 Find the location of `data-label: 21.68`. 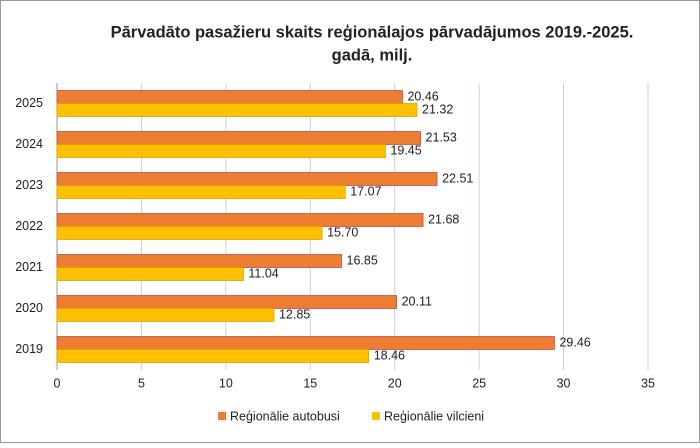

data-label: 21.68 is located at coordinates (443, 219).